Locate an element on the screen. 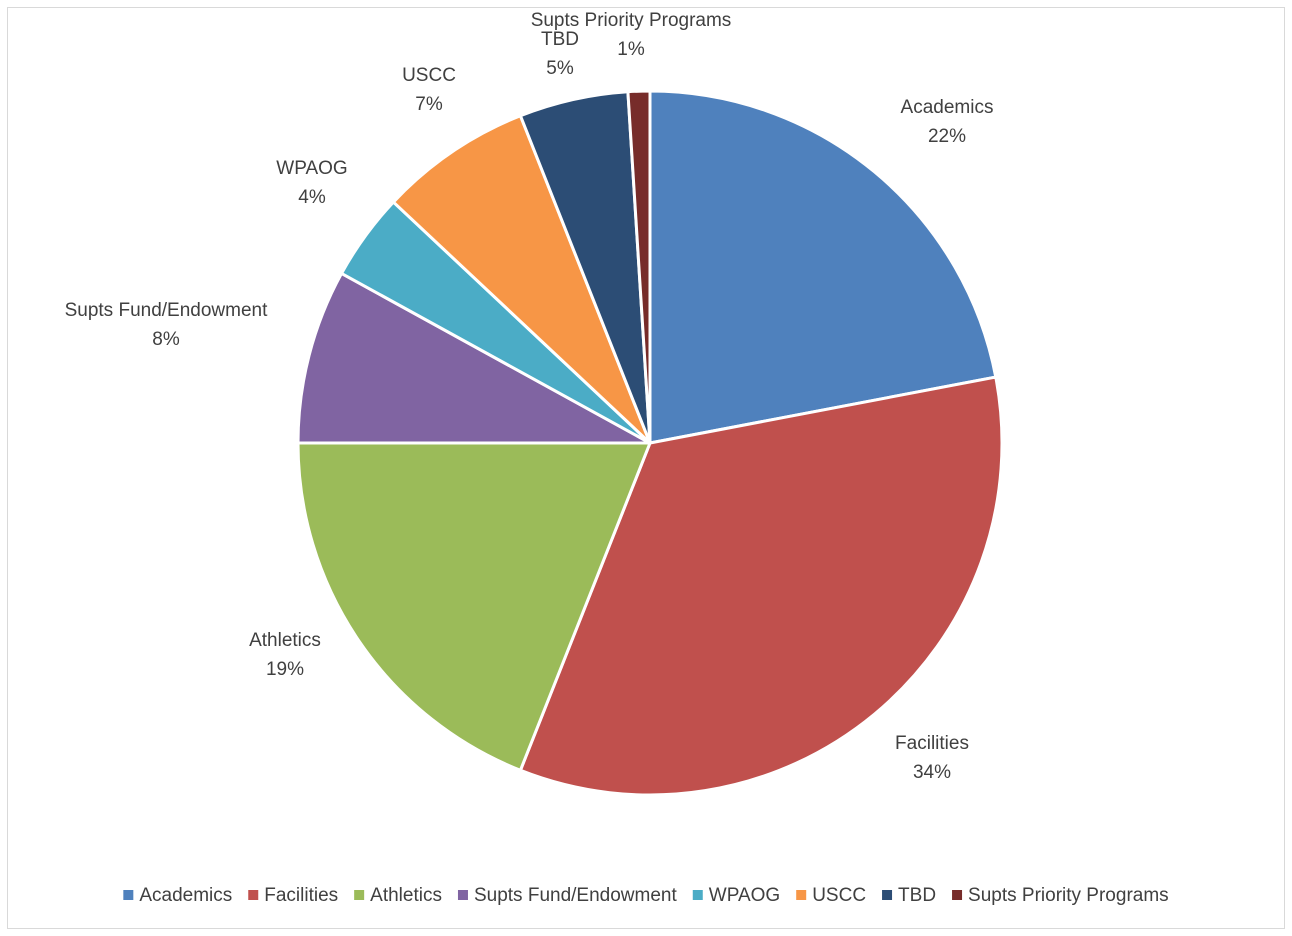  legend-label-tbd: TBD is located at coordinates (917, 895).